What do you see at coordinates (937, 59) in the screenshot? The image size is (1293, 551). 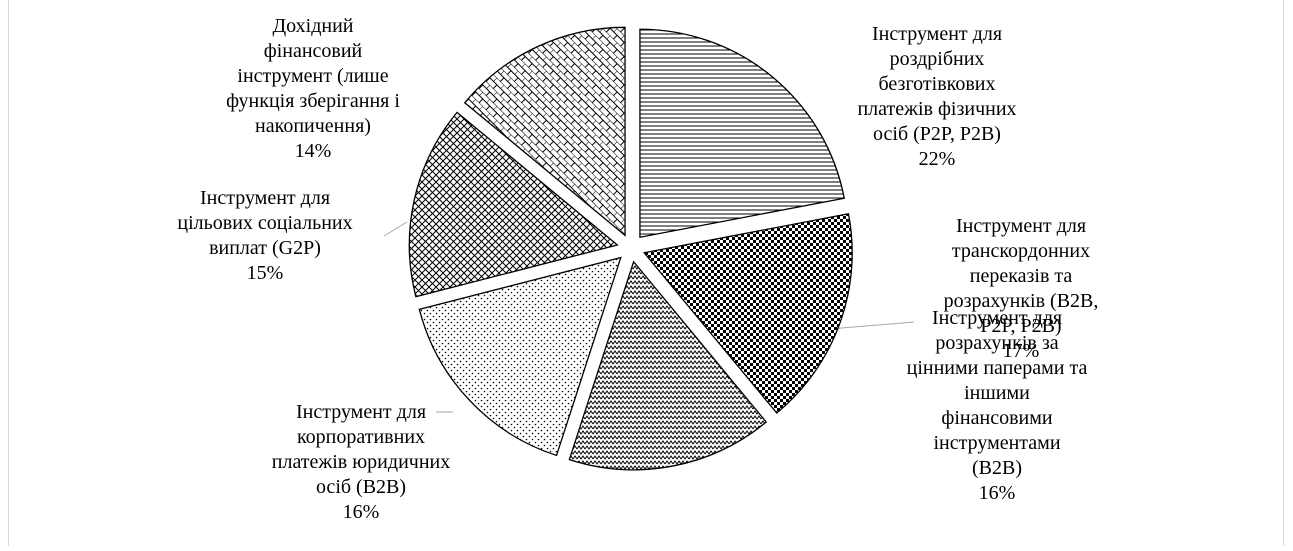 I see `slice-label-line: роздрібних` at bounding box center [937, 59].